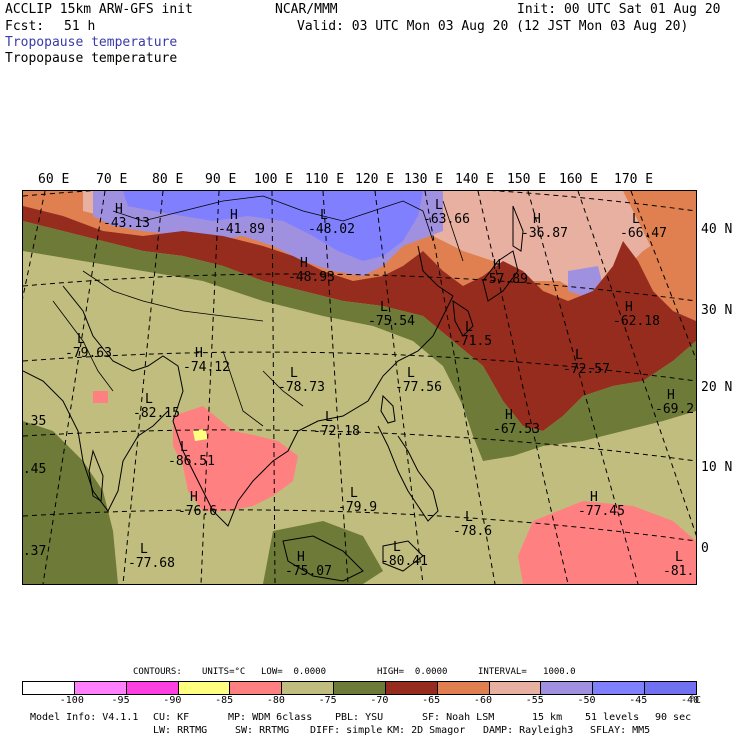 The image size is (740, 740). I want to click on pressure-center-value: -43.13, so click(126, 223).